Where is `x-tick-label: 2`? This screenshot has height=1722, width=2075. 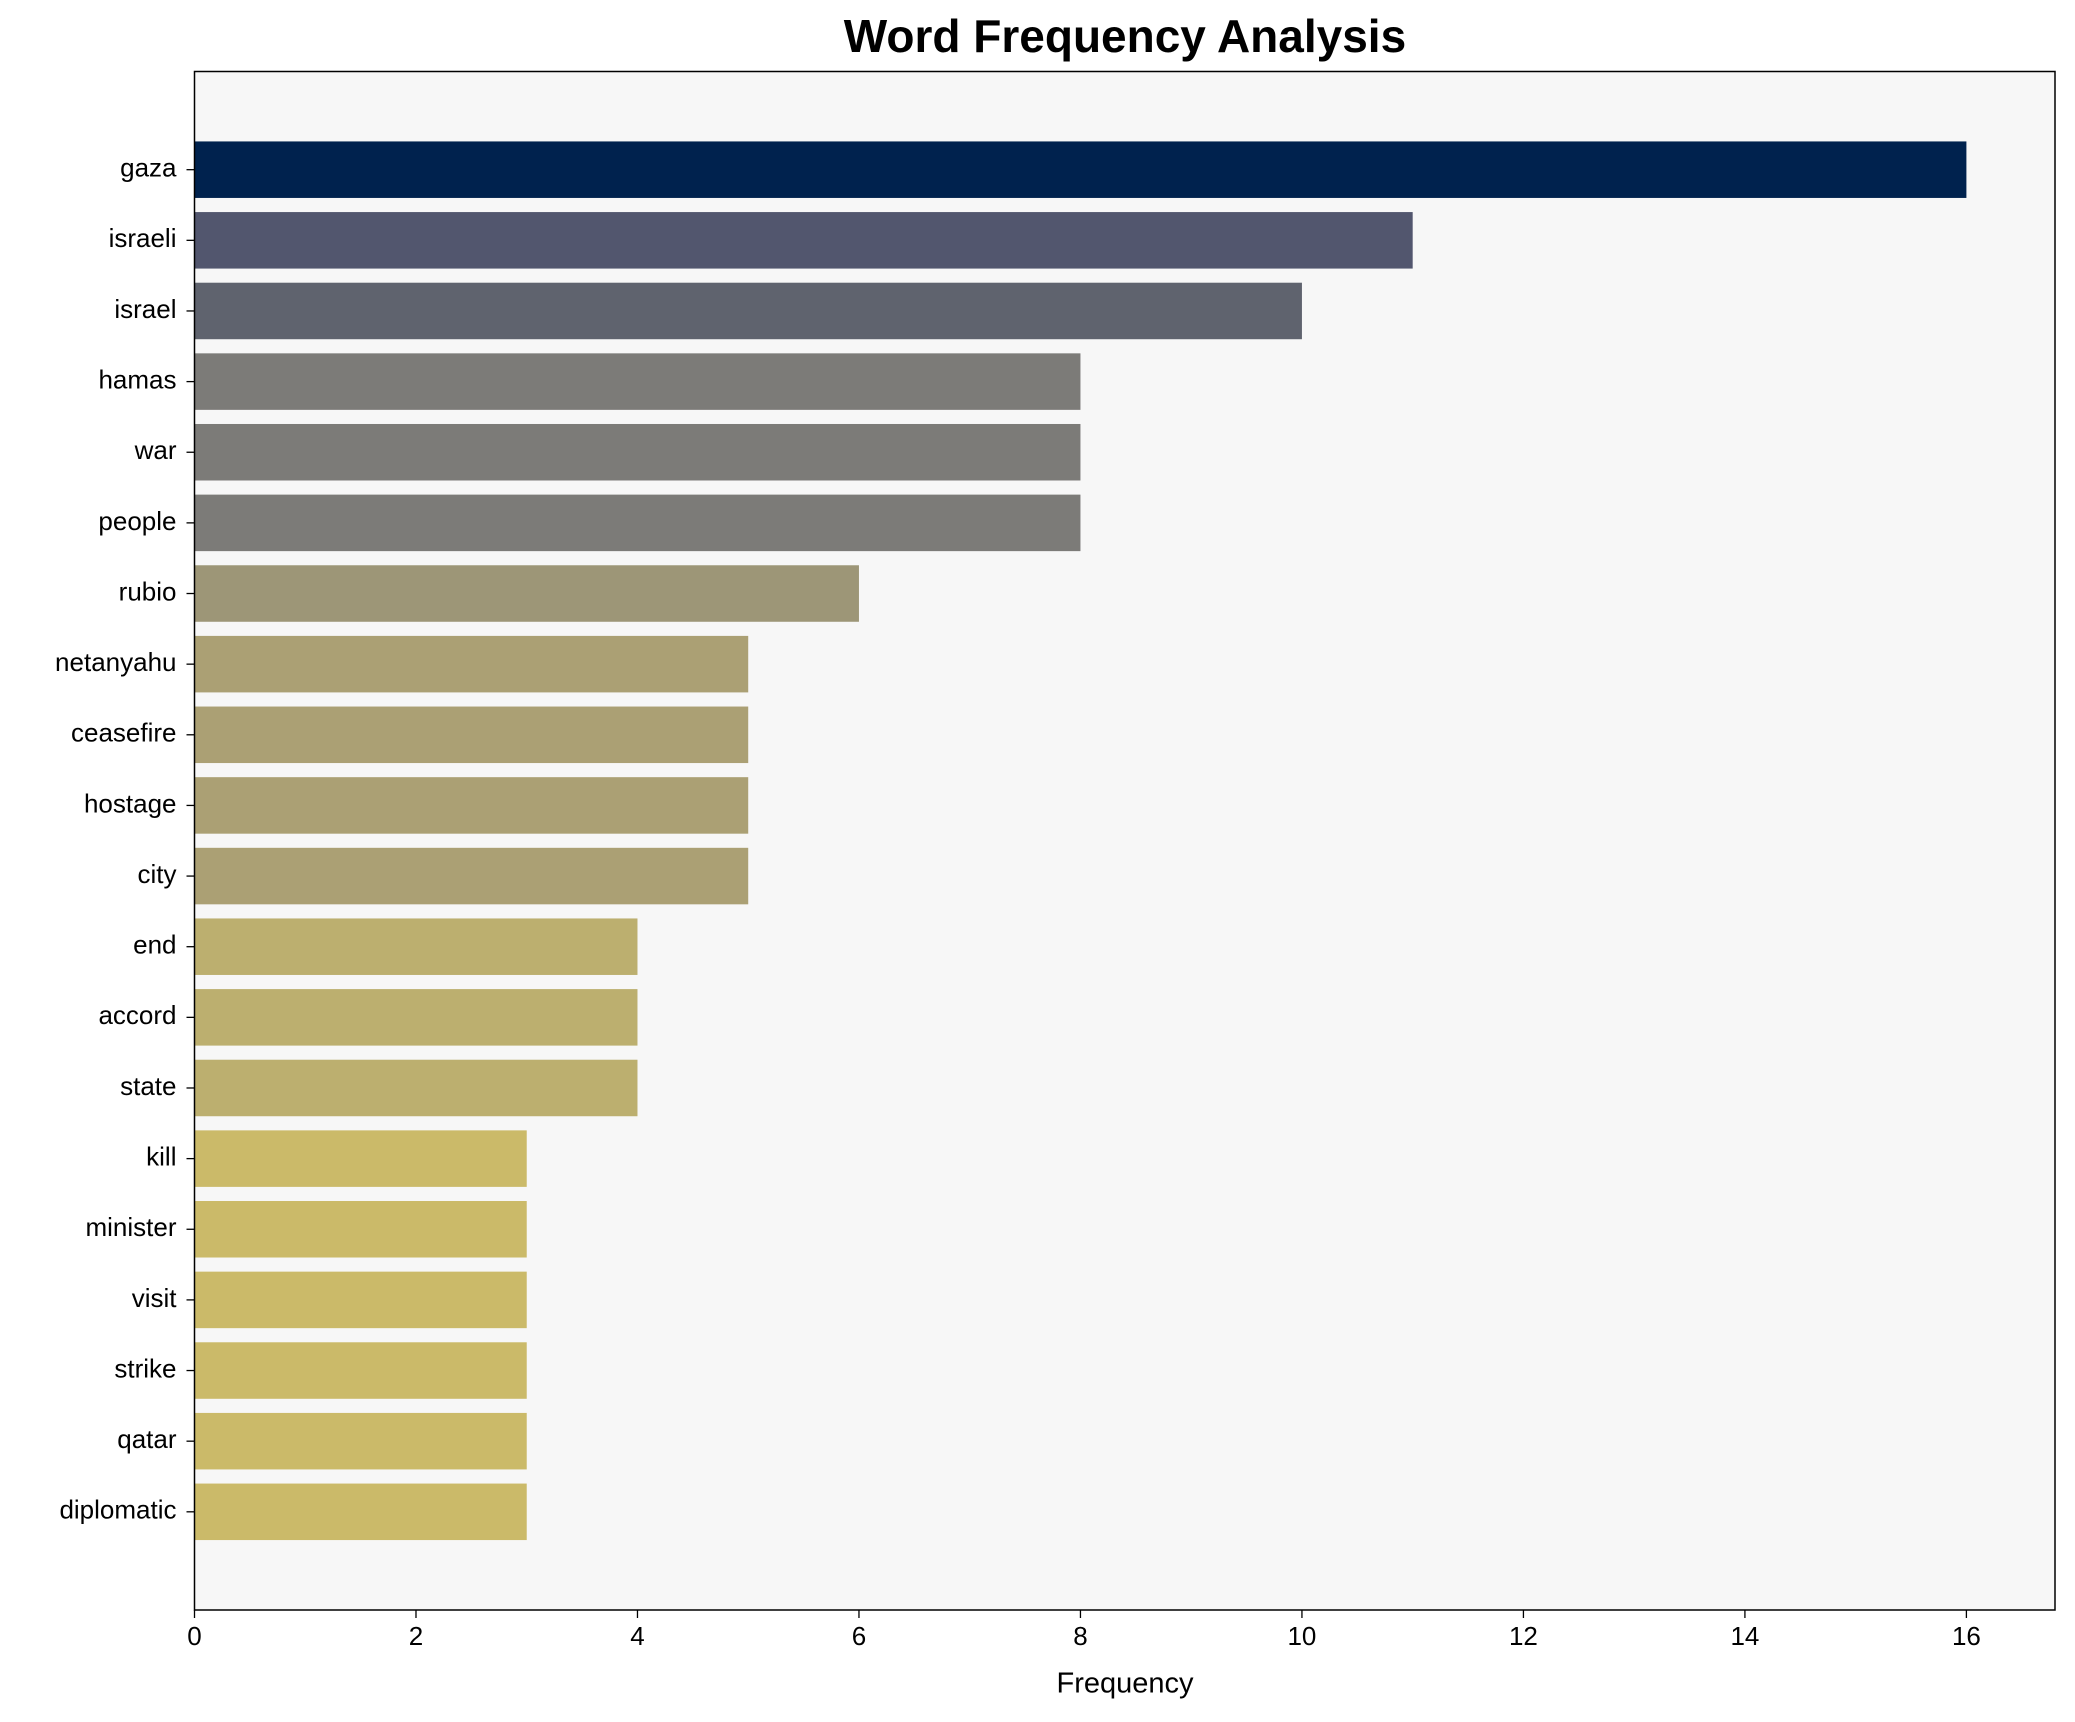
x-tick-label: 2 is located at coordinates (416, 1636).